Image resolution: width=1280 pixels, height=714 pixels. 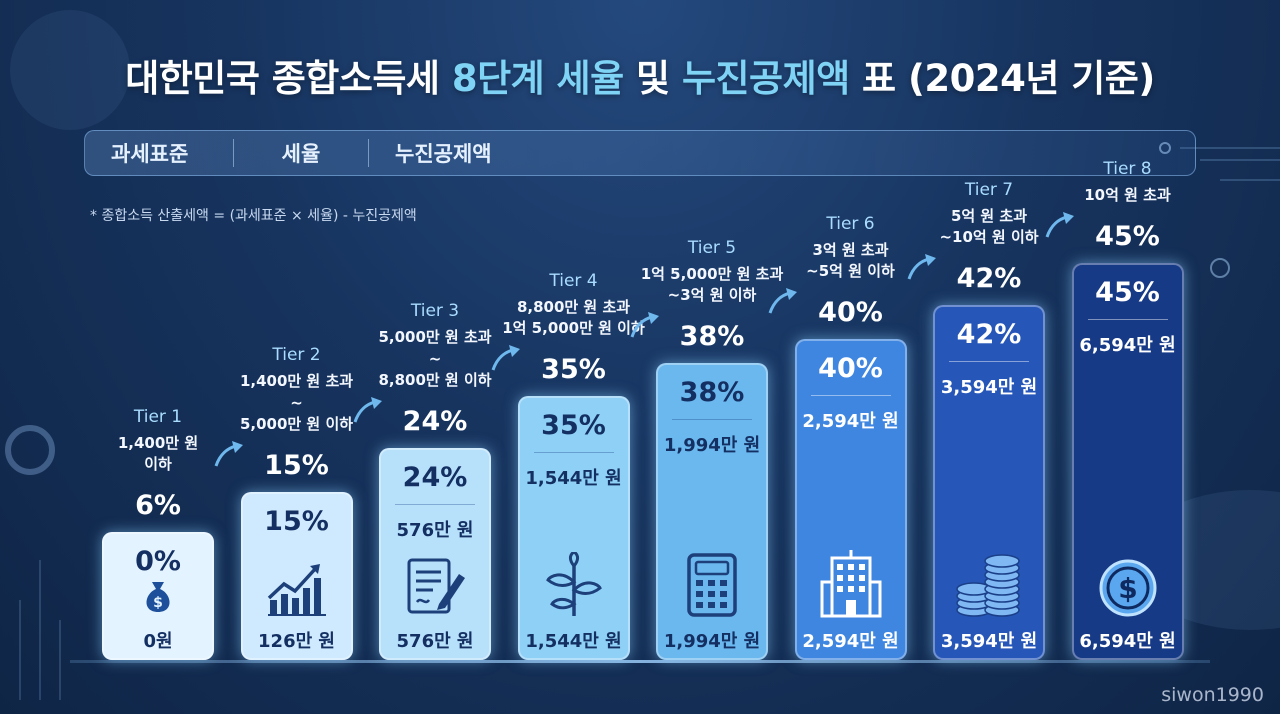 What do you see at coordinates (435, 380) in the screenshot?
I see `tier-range-line: 8,800만 원 이하` at bounding box center [435, 380].